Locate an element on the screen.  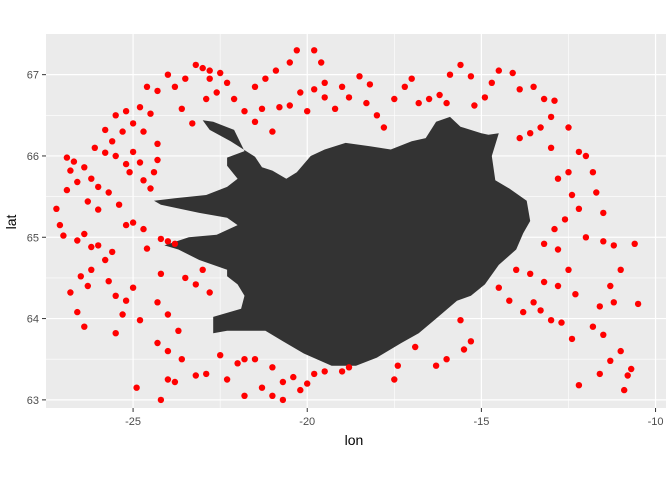
x-tick-label: -25 is located at coordinates (133, 422).